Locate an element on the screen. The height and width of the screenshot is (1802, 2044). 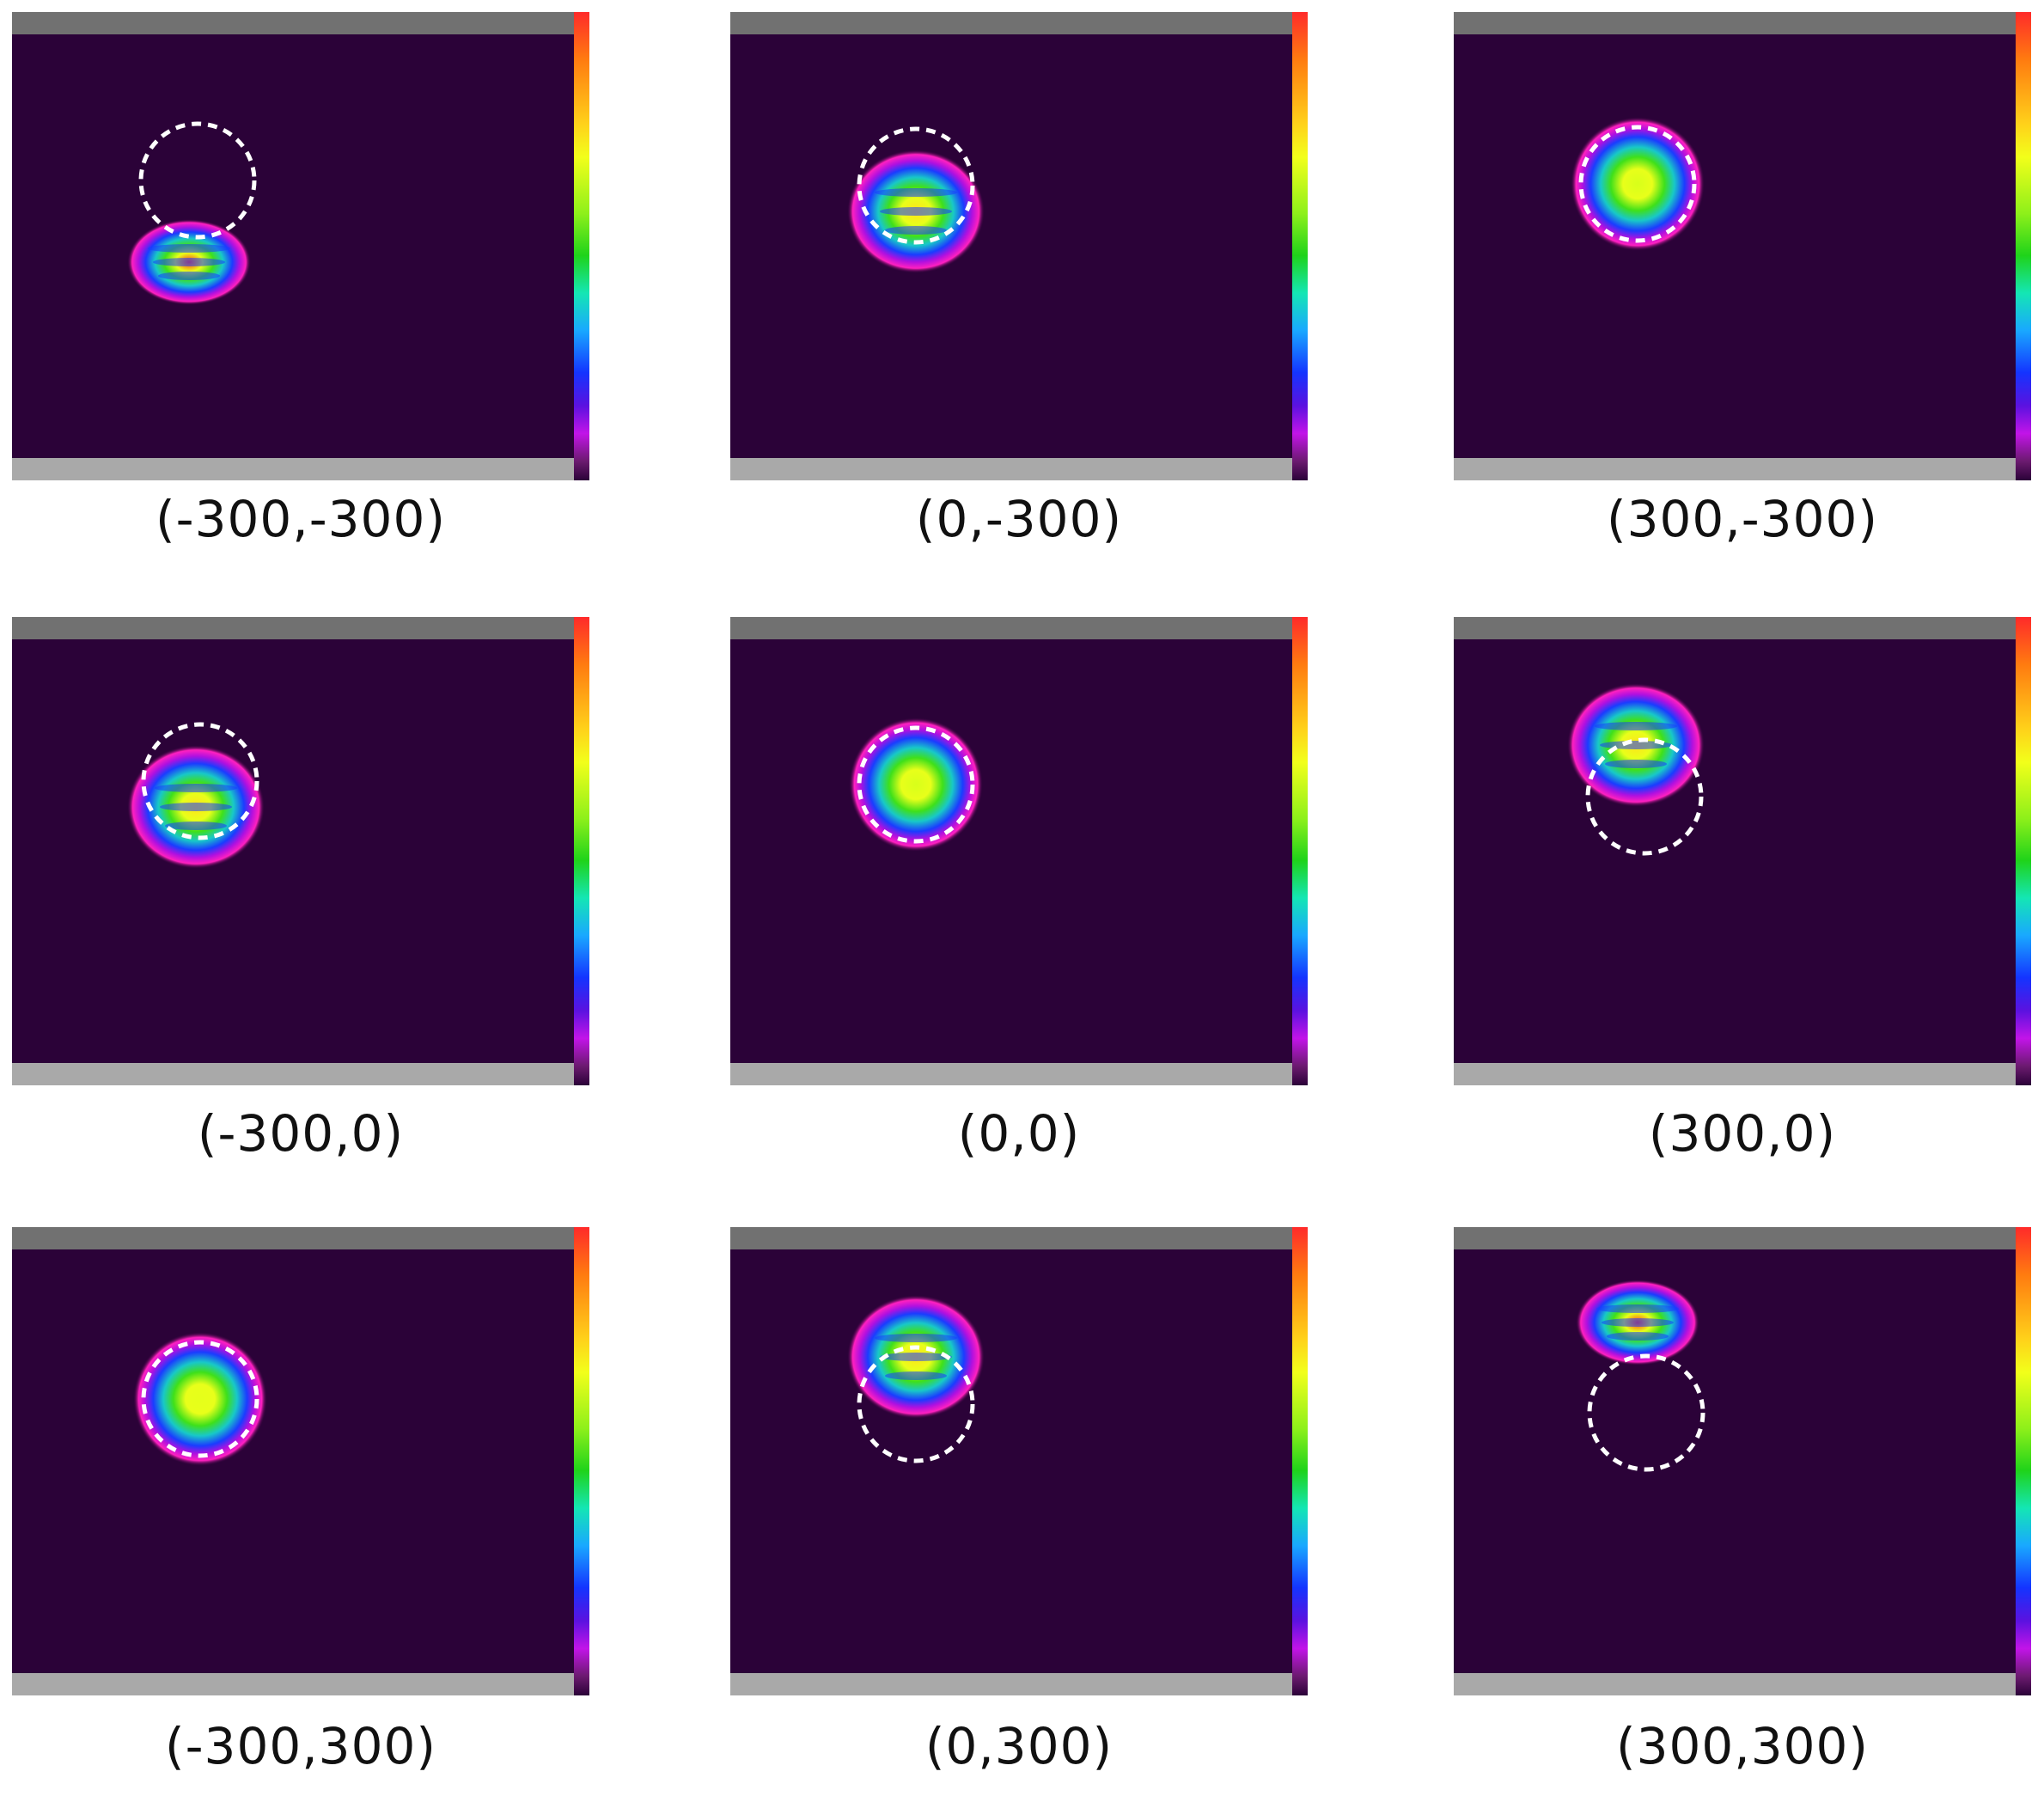
position-caption: (-300,0) is located at coordinates (301, 1133).